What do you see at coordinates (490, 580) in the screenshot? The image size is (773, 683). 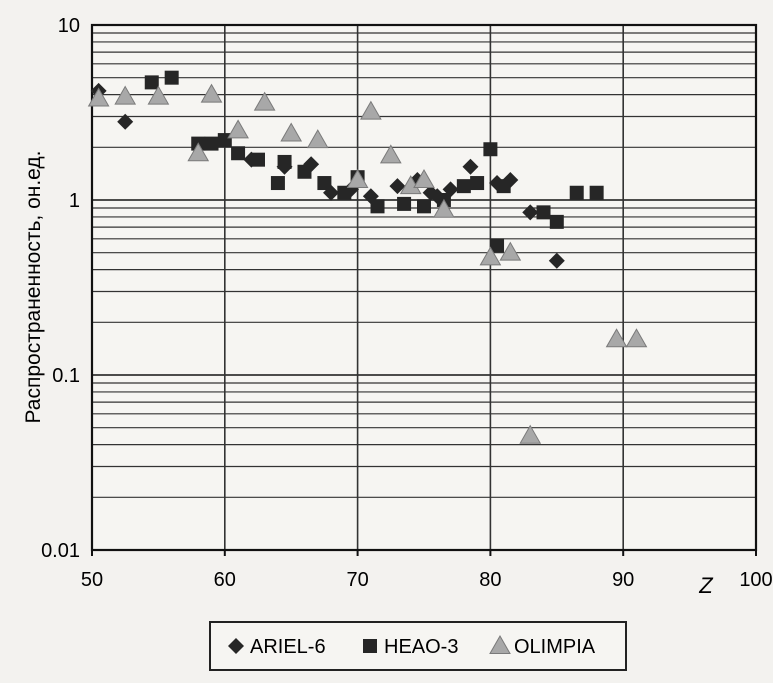 I see `x-tick-label: 80` at bounding box center [490, 580].